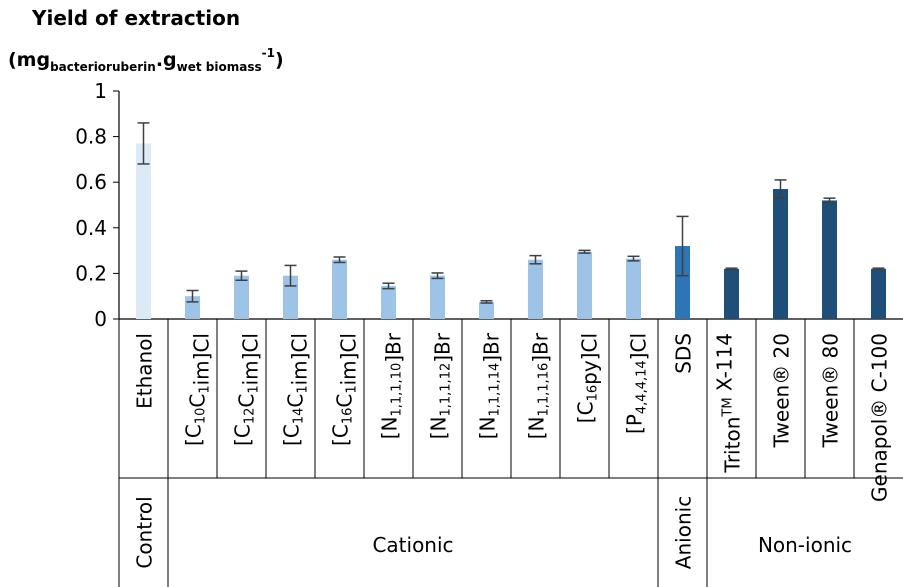  I want to click on category-label-part: [P, so click(635, 424).